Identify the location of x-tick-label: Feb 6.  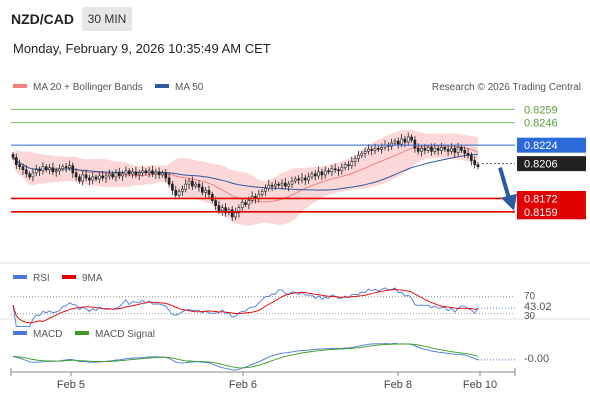
(243, 385).